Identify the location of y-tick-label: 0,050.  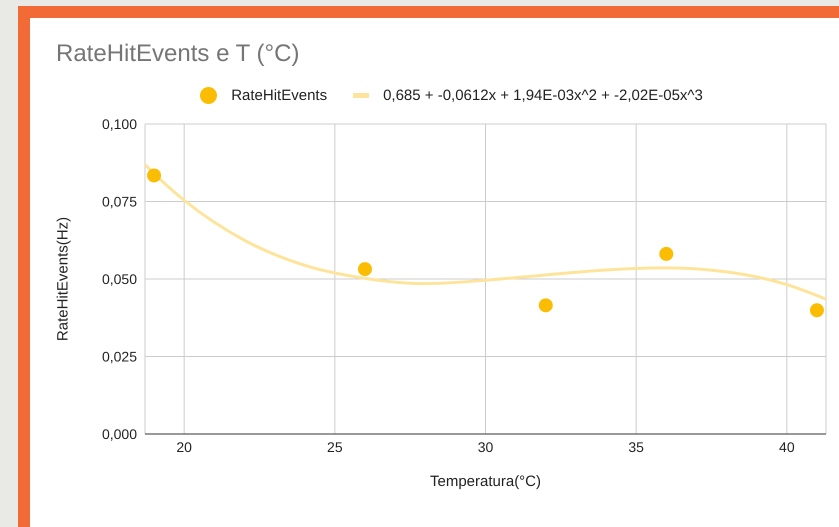
(120, 278).